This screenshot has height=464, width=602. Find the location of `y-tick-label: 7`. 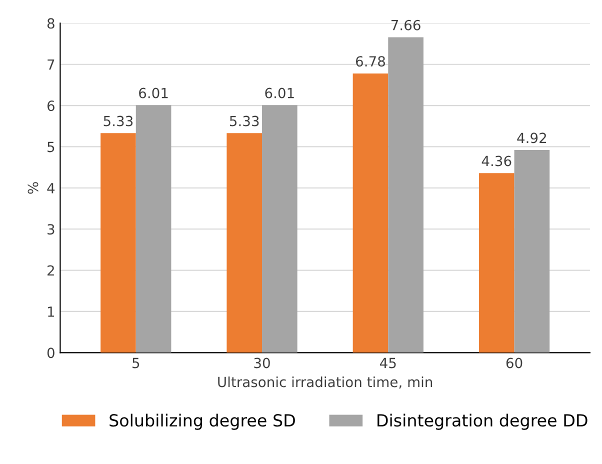

y-tick-label: 7 is located at coordinates (51, 65).